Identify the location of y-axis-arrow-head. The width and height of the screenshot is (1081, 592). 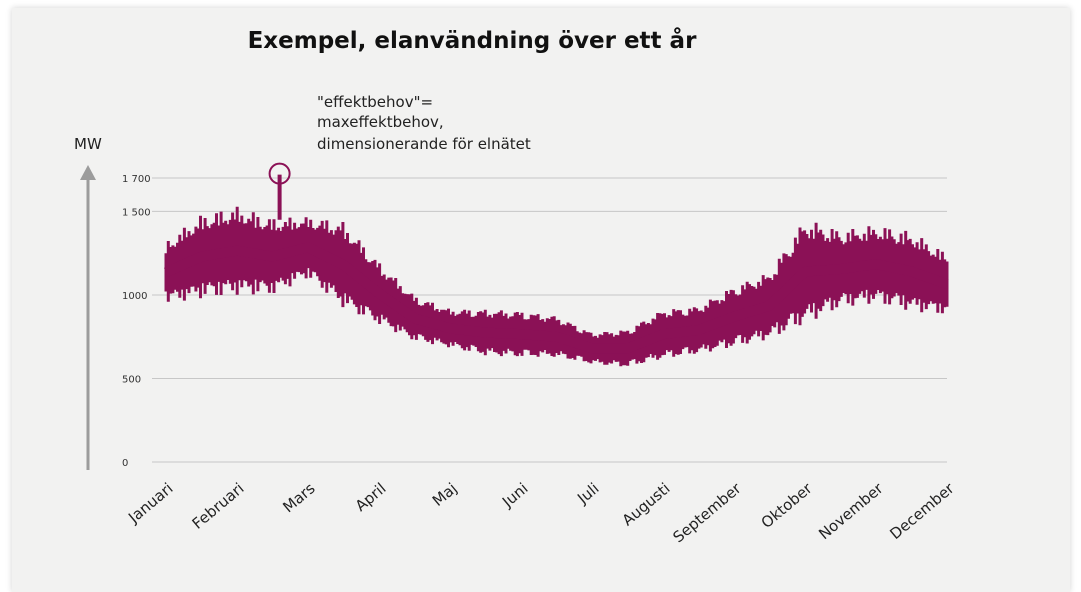
(88, 172).